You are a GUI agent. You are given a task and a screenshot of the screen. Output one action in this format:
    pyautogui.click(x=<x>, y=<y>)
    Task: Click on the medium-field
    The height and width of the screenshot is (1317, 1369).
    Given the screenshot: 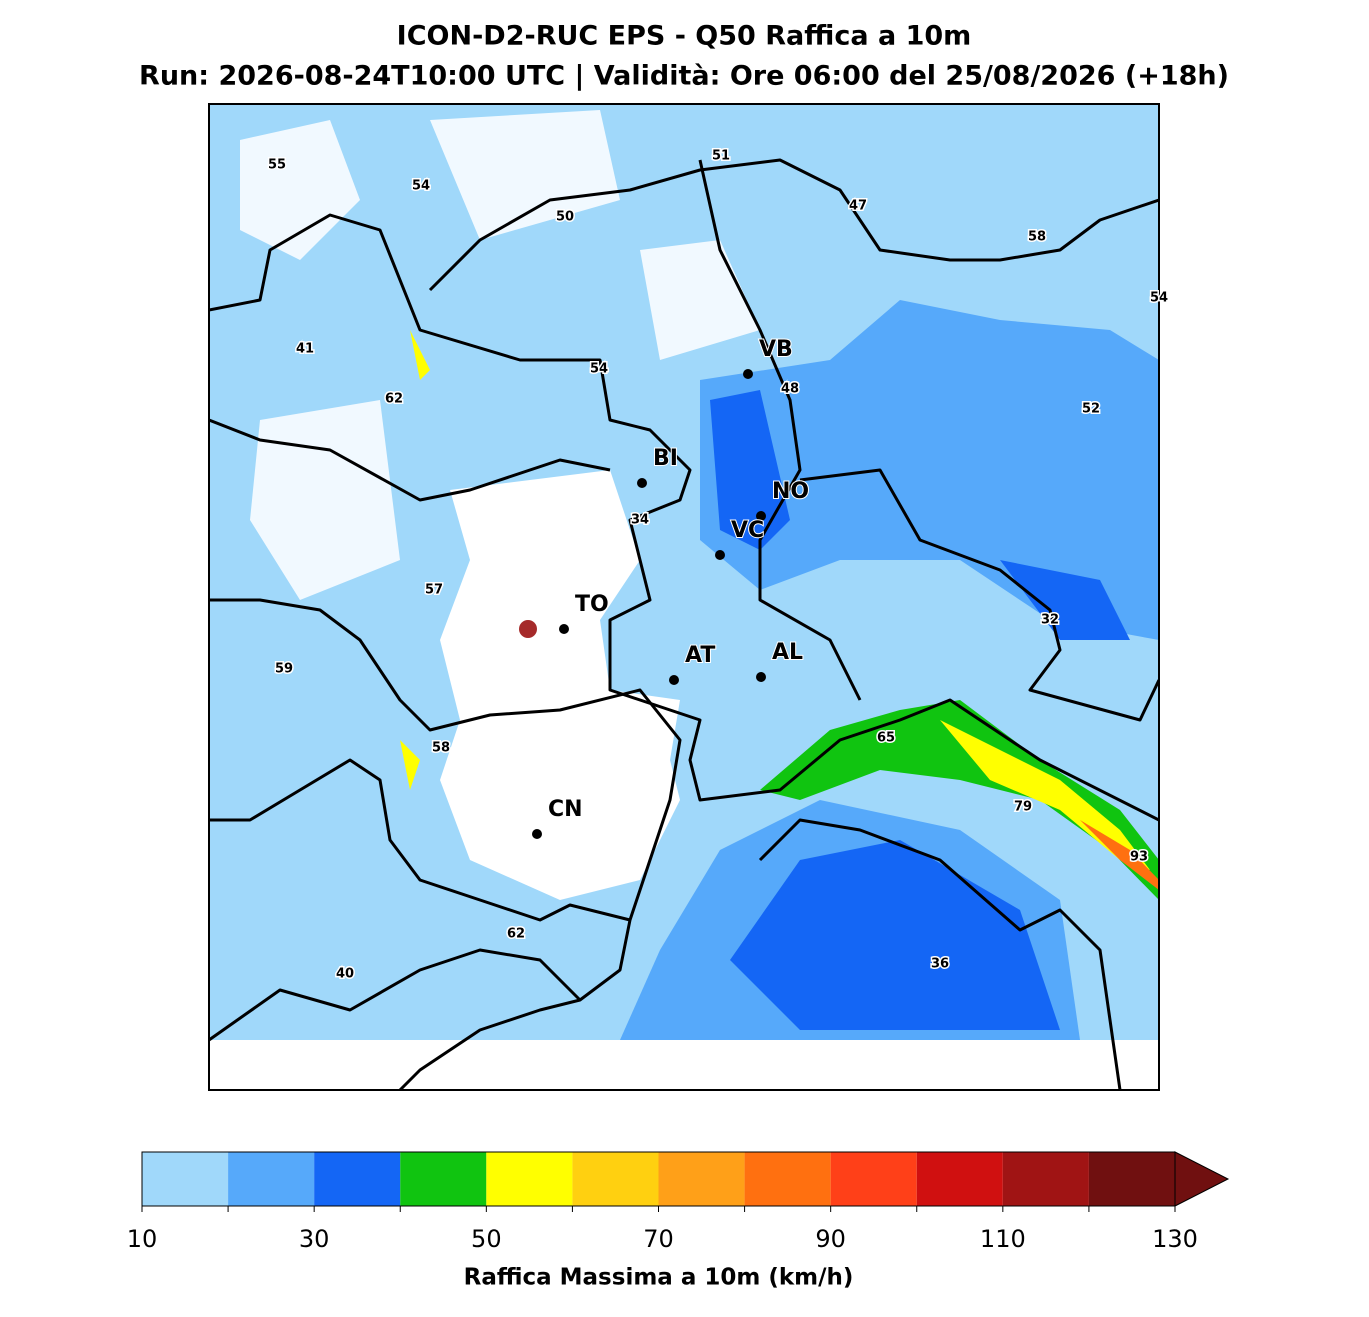 What is the action you would take?
    pyautogui.click(x=929, y=470)
    